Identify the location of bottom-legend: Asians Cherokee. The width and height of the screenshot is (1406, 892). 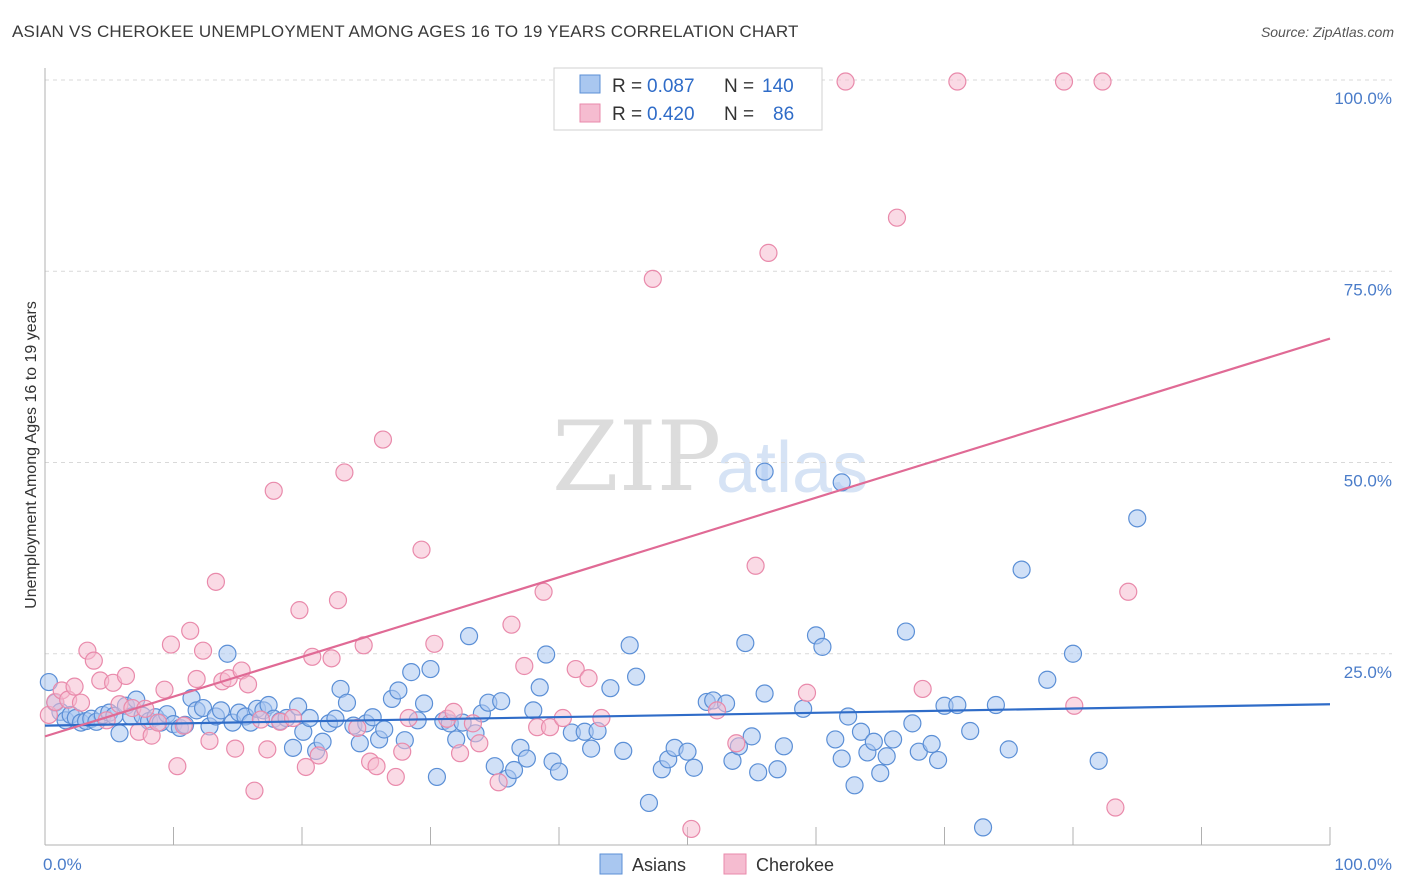
(716, 864).